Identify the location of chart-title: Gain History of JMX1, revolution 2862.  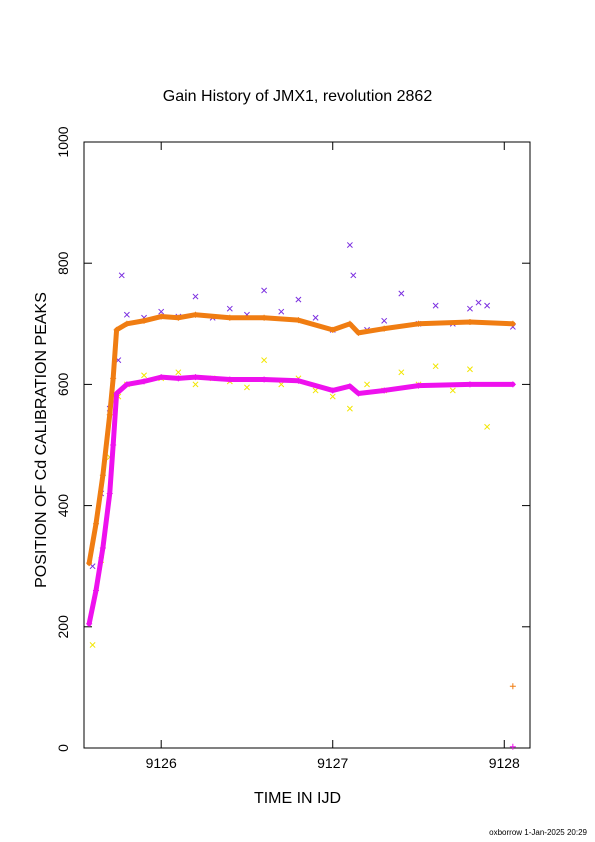
(297, 96).